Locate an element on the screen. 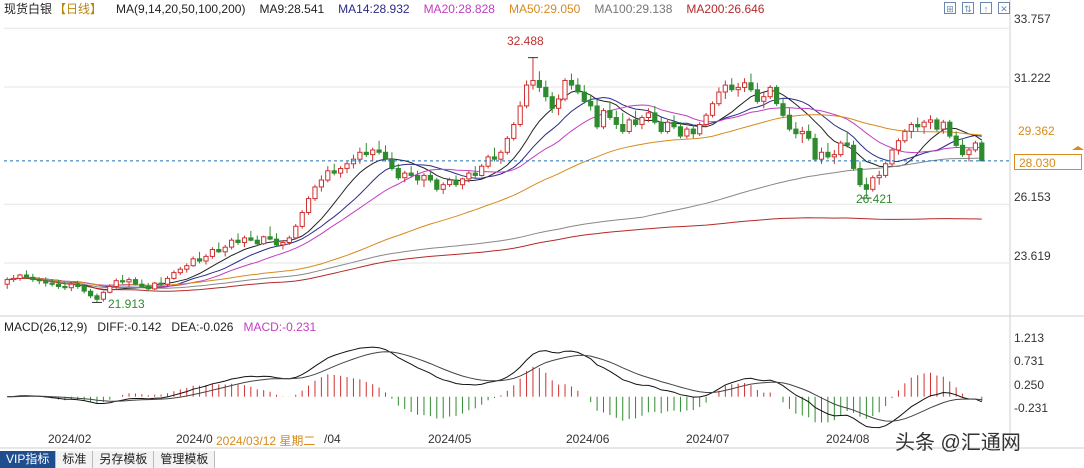  macd-value: MACD:-0.231 is located at coordinates (280, 327).